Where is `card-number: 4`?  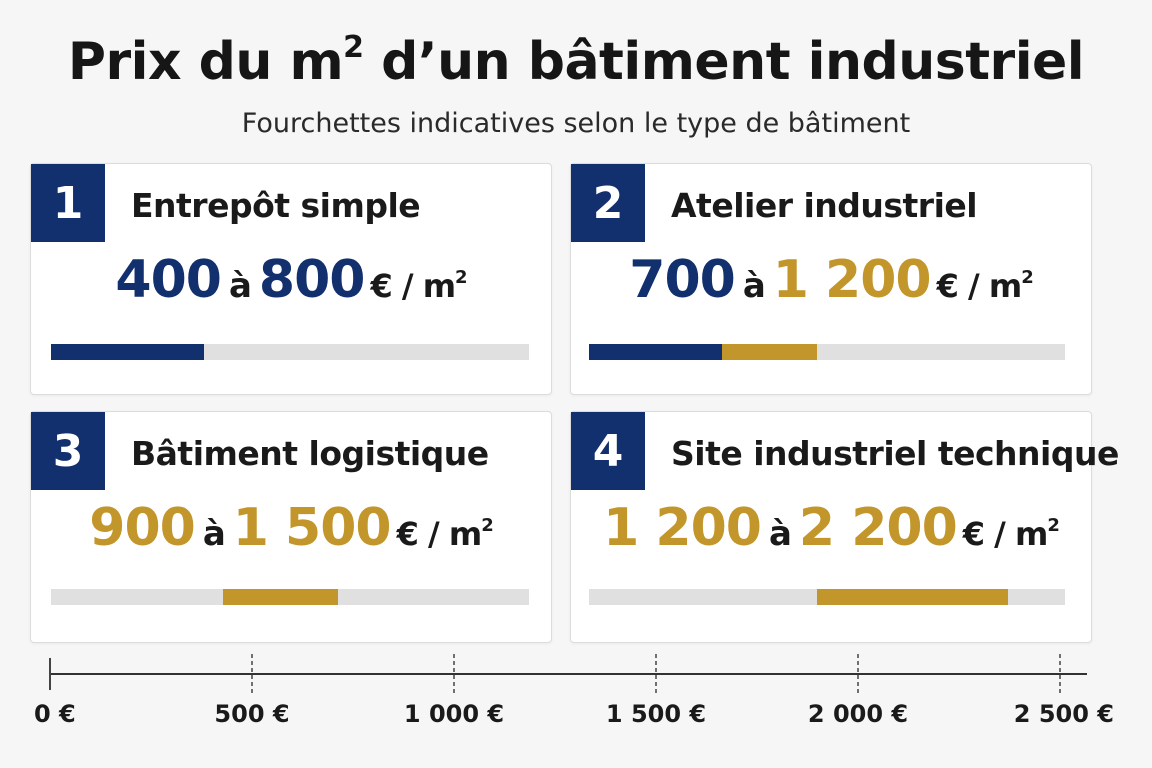
card-number: 4 is located at coordinates (608, 451).